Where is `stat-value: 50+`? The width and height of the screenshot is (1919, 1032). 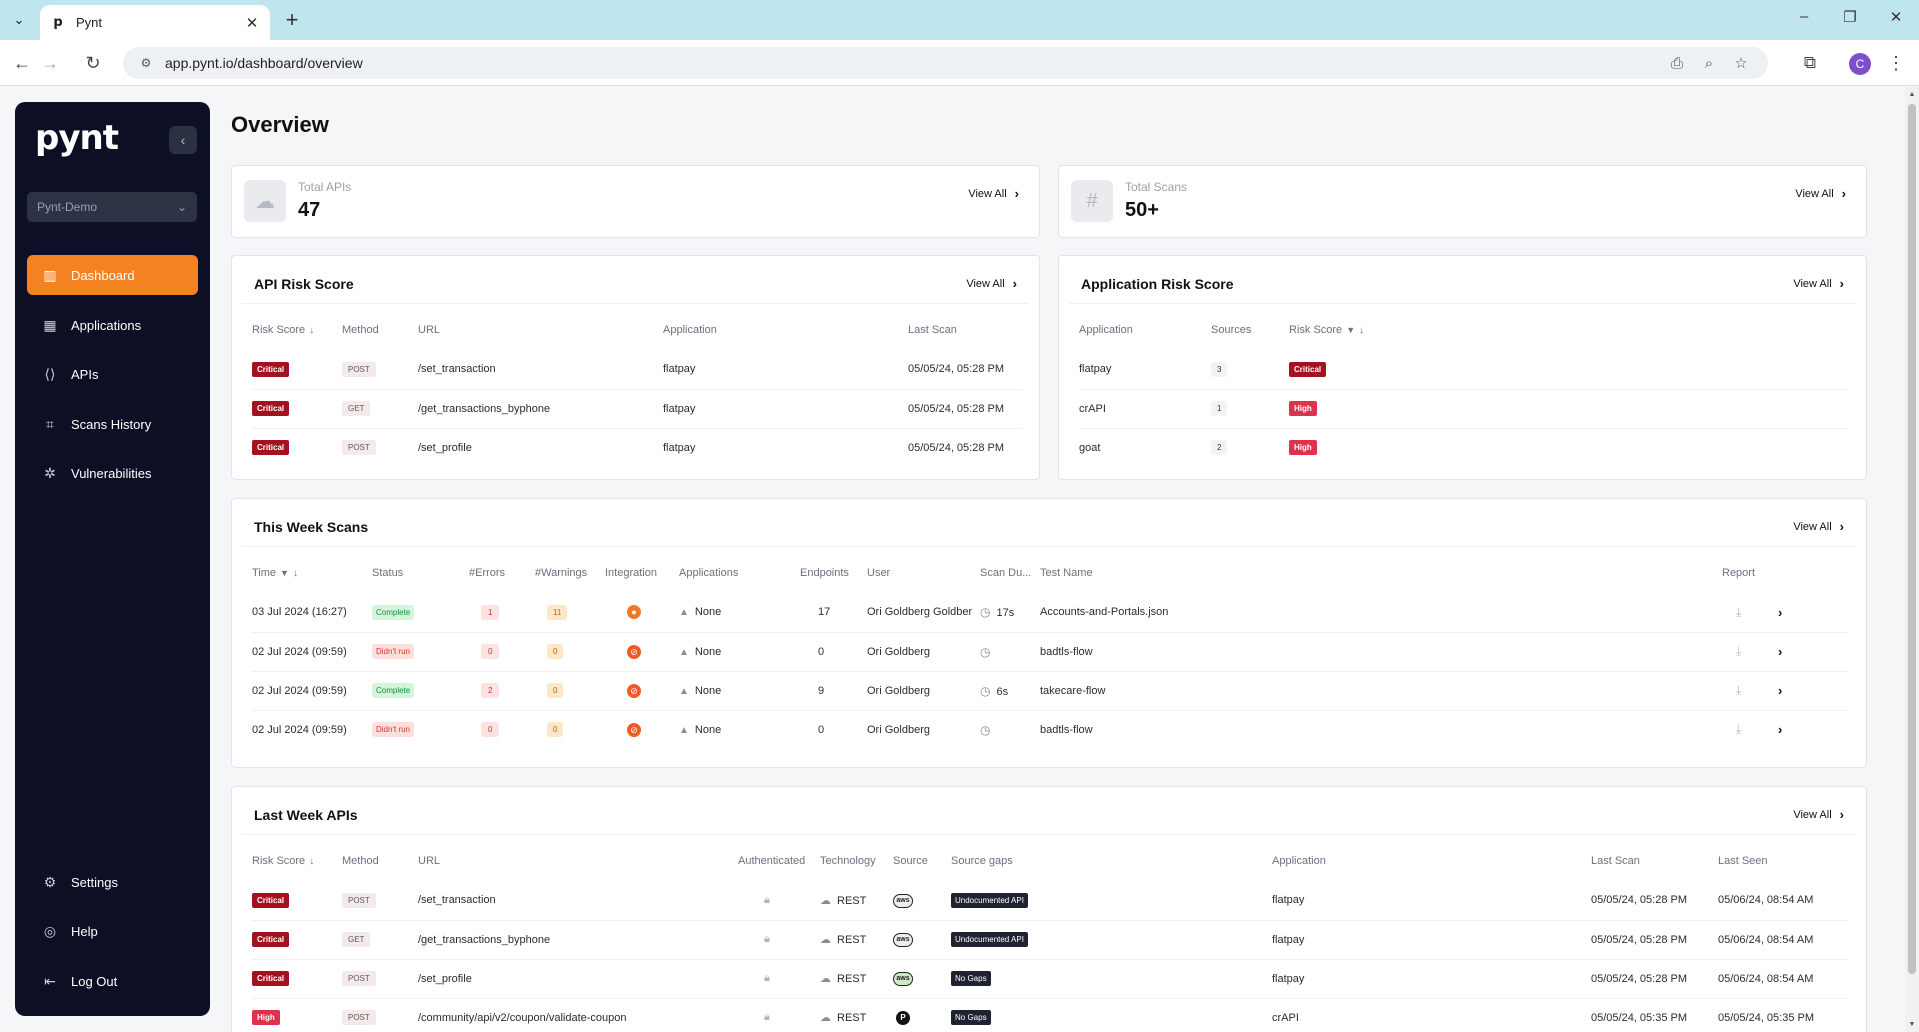
stat-value: 50+ is located at coordinates (1142, 210).